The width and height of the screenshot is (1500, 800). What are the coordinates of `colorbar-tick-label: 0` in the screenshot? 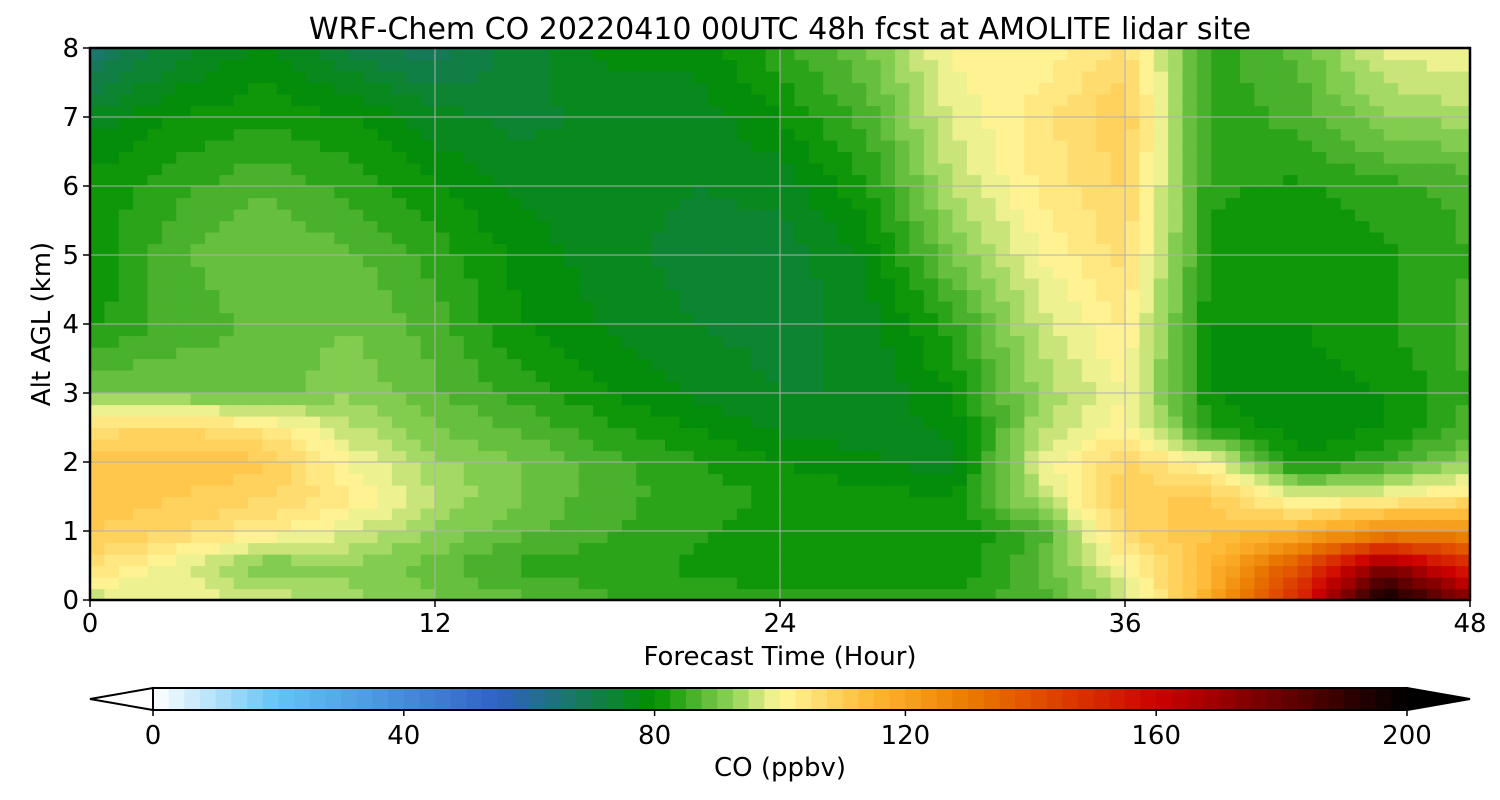 It's located at (153, 736).